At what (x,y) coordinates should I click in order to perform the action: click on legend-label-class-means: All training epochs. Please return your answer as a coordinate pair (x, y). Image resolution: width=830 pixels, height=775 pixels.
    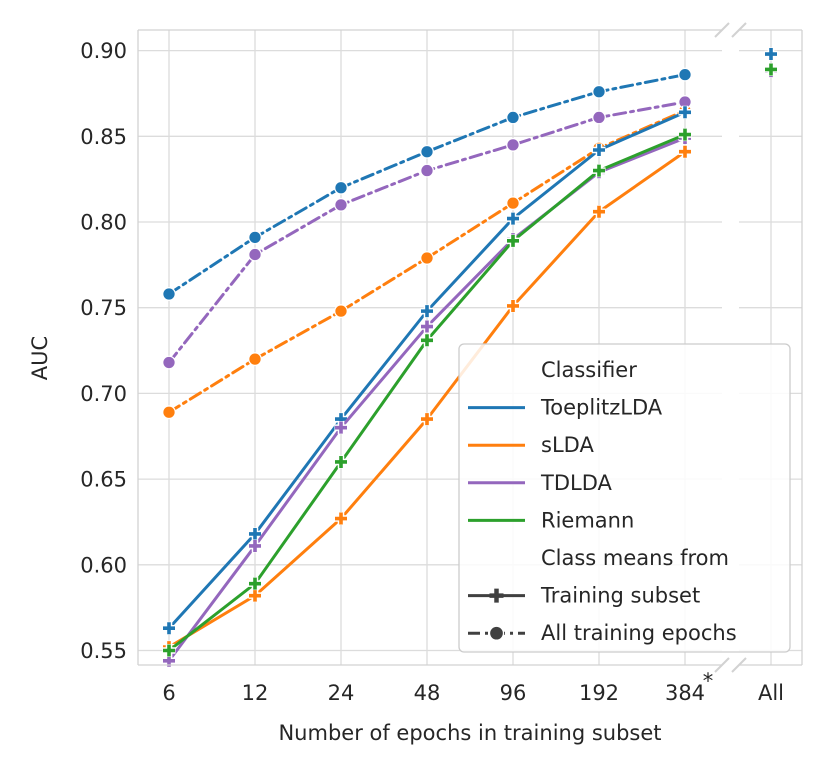
    Looking at the image, I should click on (639, 633).